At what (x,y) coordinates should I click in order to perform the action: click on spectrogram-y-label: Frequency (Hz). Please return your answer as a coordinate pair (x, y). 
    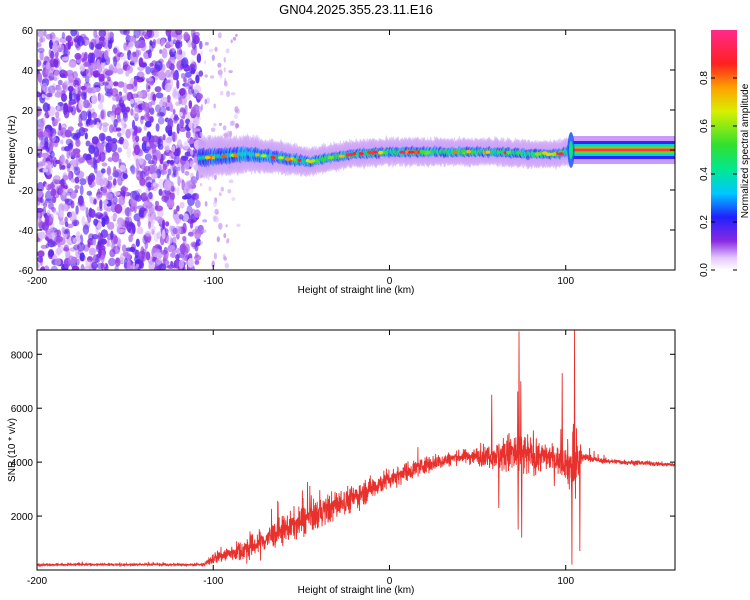
    Looking at the image, I should click on (12, 150).